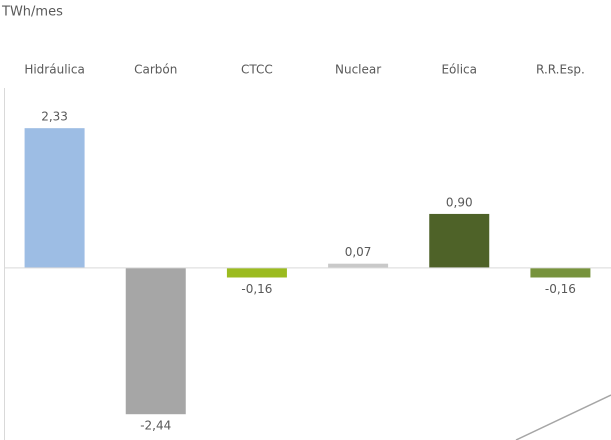 This screenshot has width=611, height=440. Describe the element at coordinates (459, 70) in the screenshot. I see `category-label: Eólica` at that location.